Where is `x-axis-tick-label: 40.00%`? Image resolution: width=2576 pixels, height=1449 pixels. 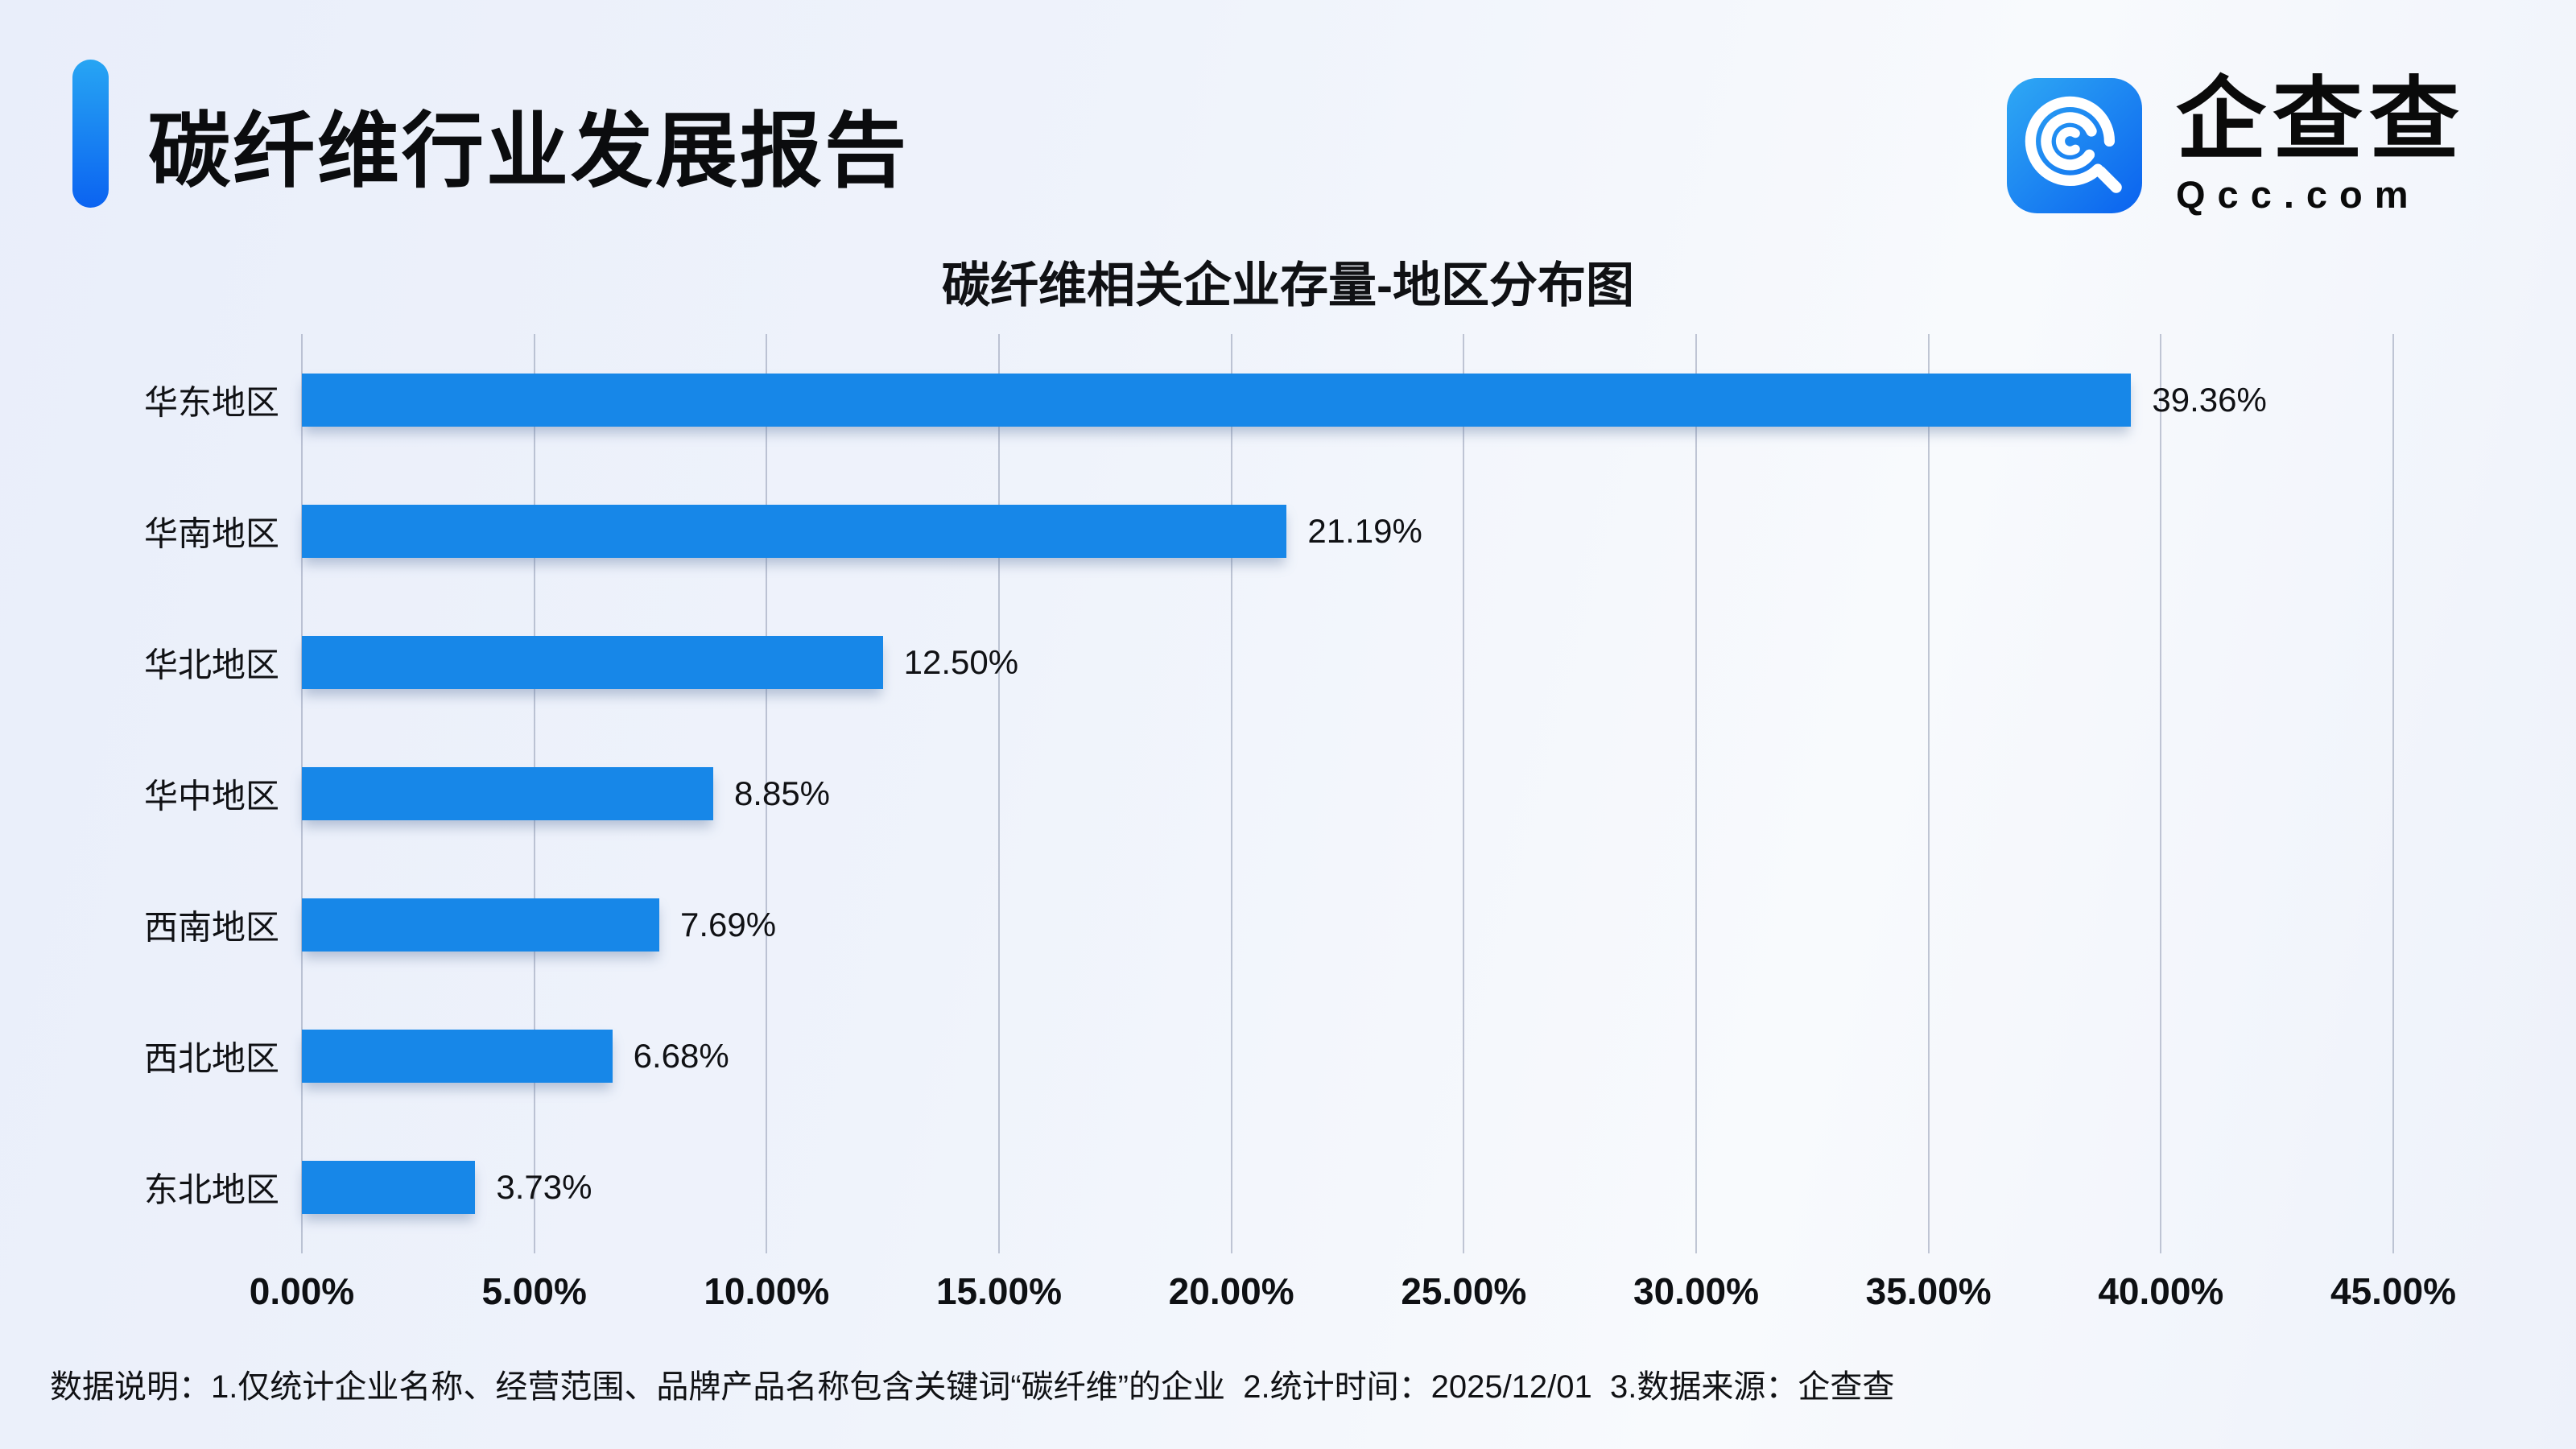
x-axis-tick-label: 40.00% is located at coordinates (2161, 1291).